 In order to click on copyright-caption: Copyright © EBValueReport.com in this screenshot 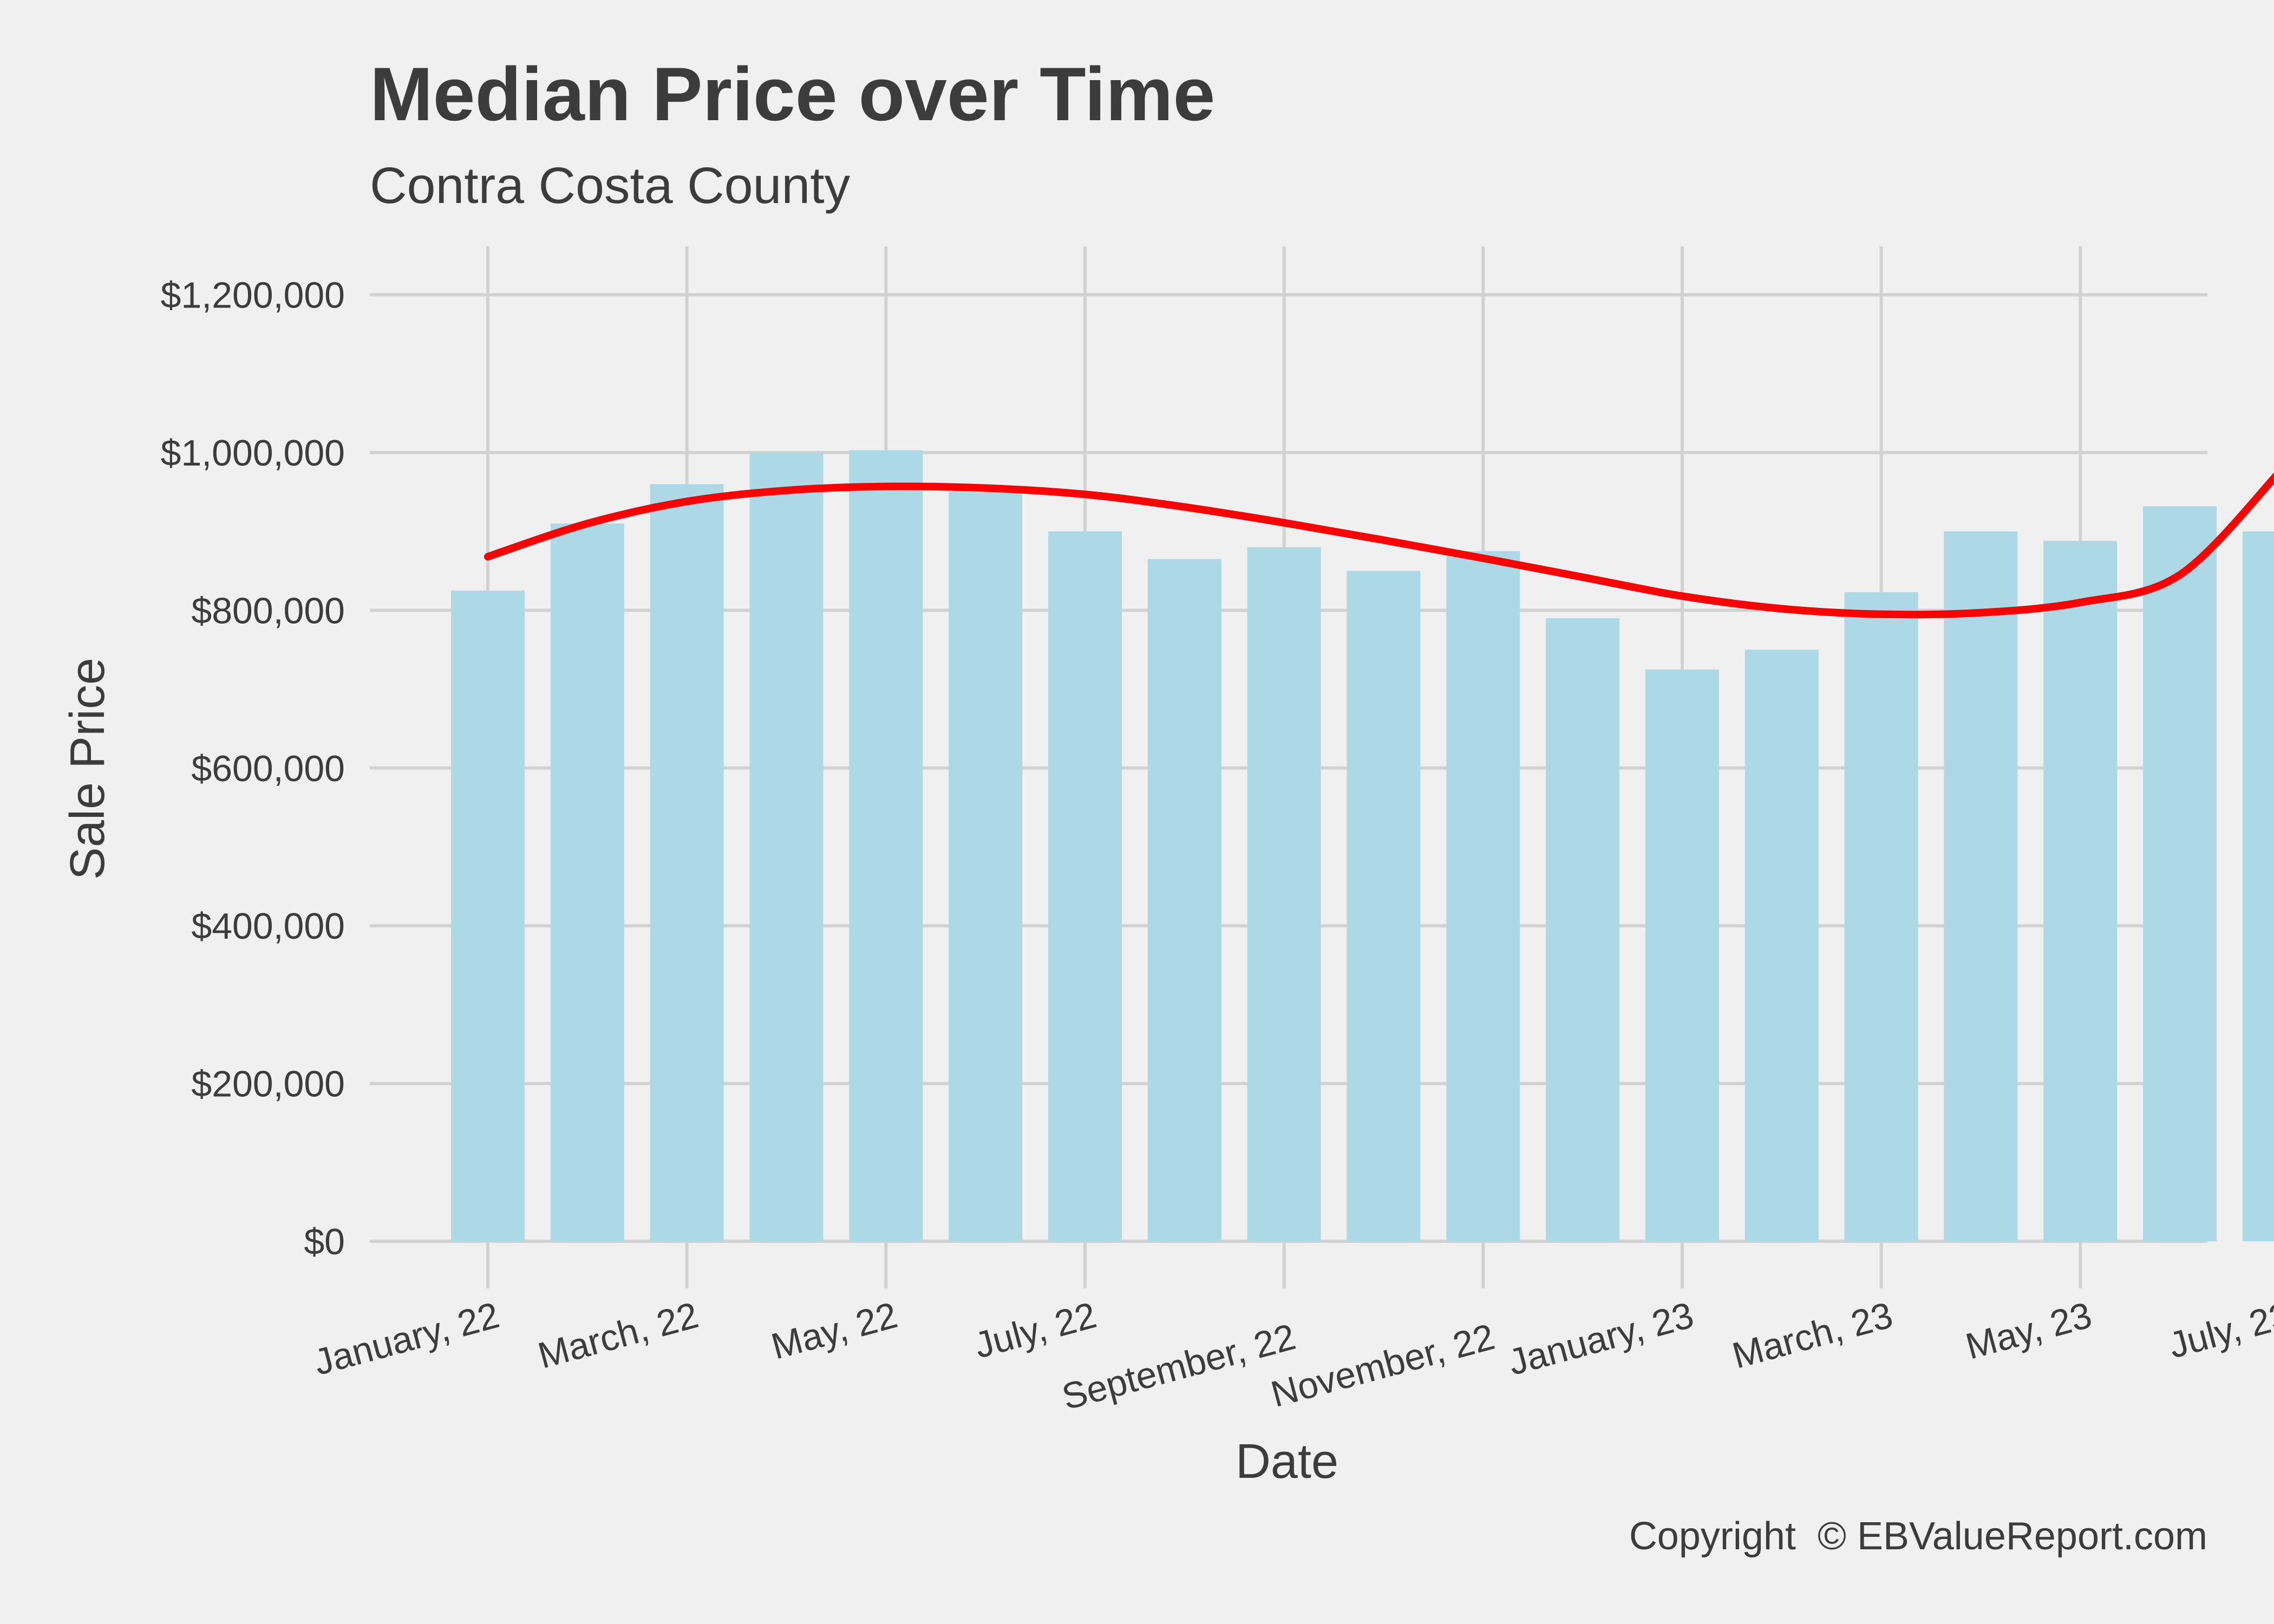, I will do `click(1918, 1536)`.